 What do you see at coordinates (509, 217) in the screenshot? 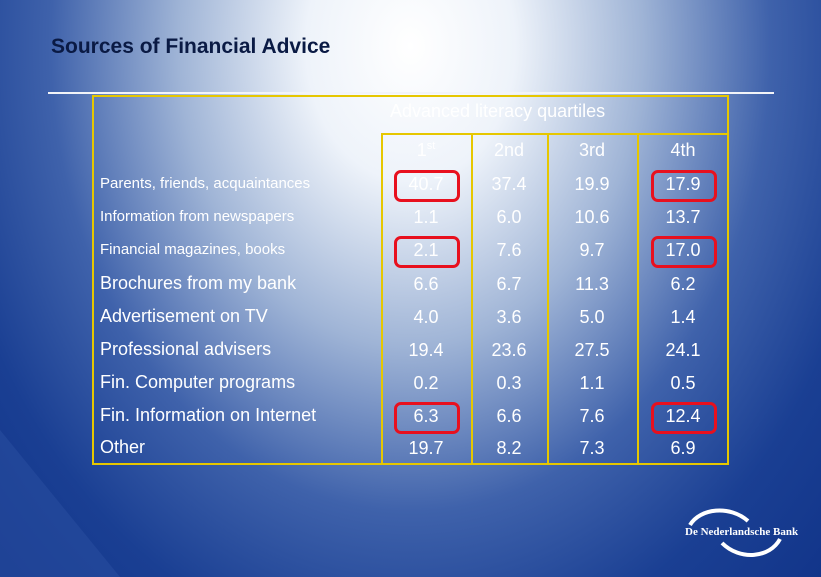
I see `table-cell: 6.0` at bounding box center [509, 217].